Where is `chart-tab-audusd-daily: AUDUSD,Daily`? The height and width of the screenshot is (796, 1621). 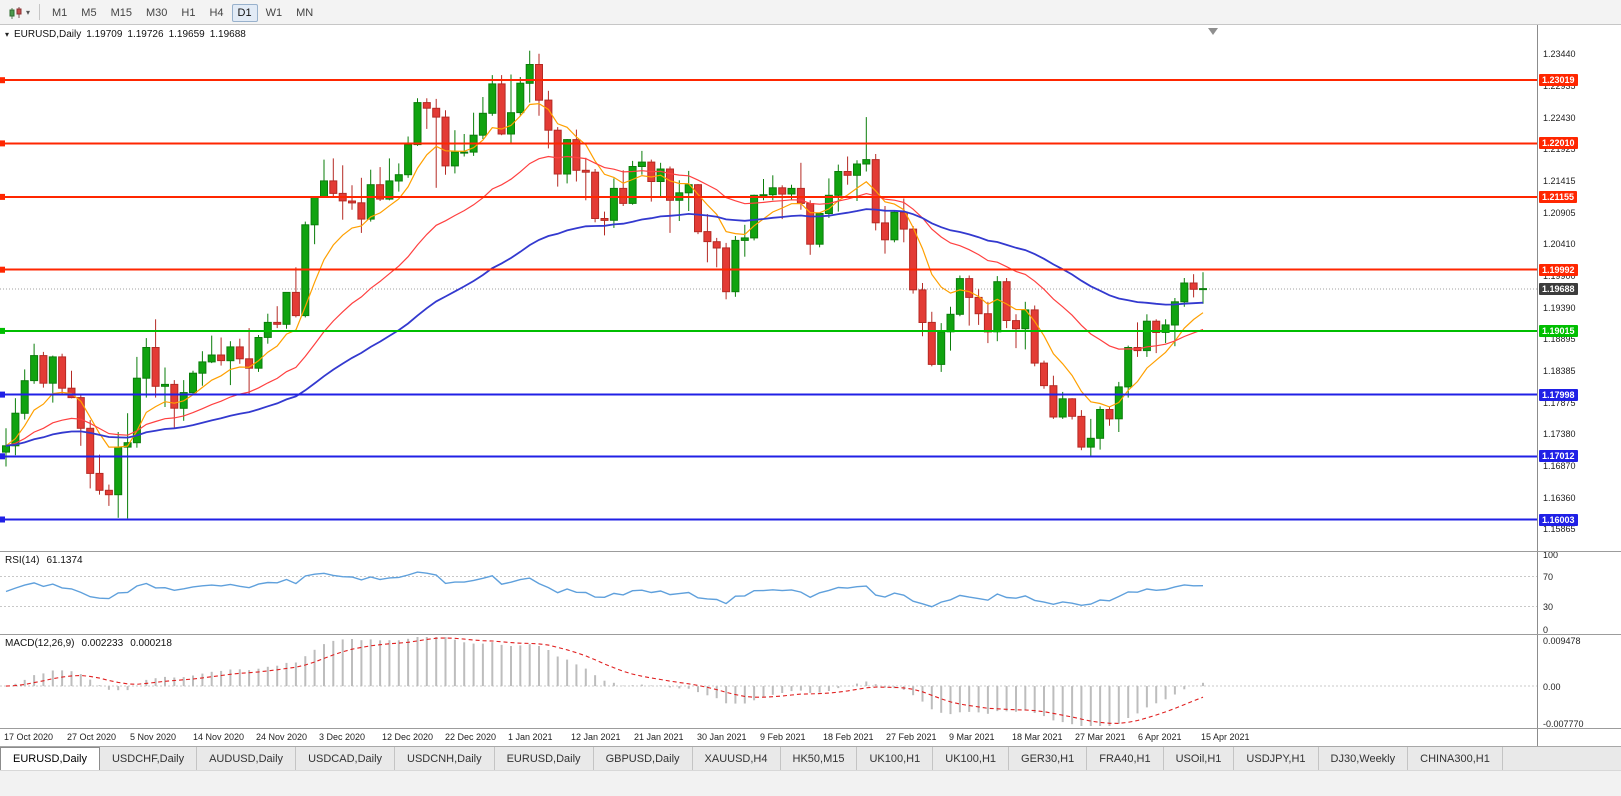 chart-tab-audusd-daily: AUDUSD,Daily is located at coordinates (247, 758).